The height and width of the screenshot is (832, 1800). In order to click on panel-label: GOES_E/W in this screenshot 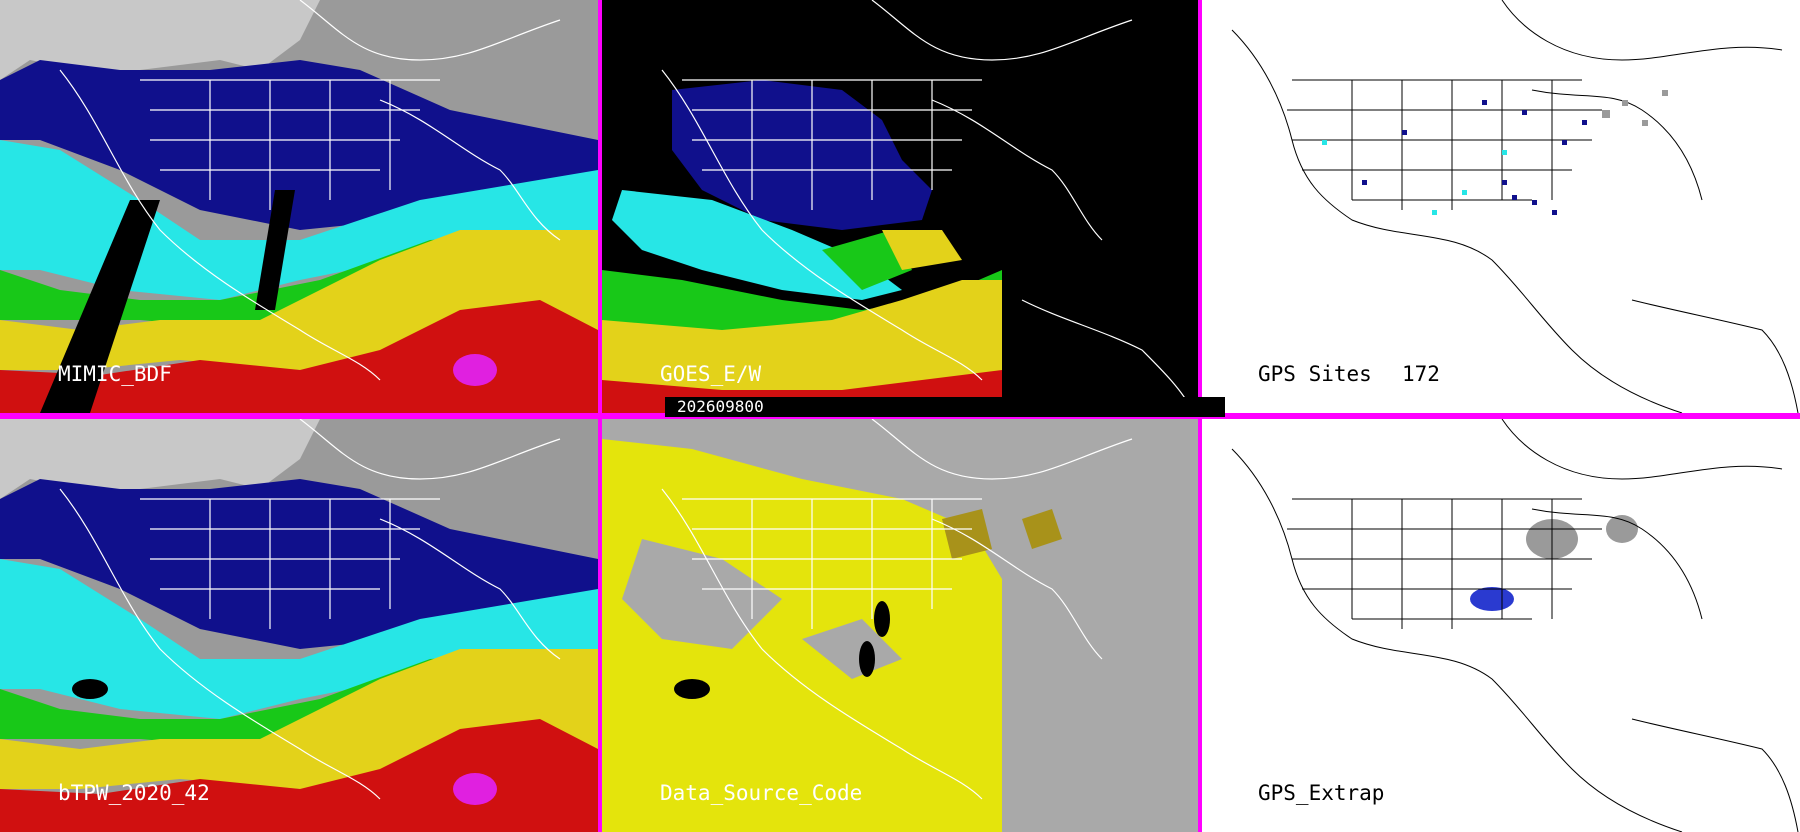, I will do `click(711, 374)`.